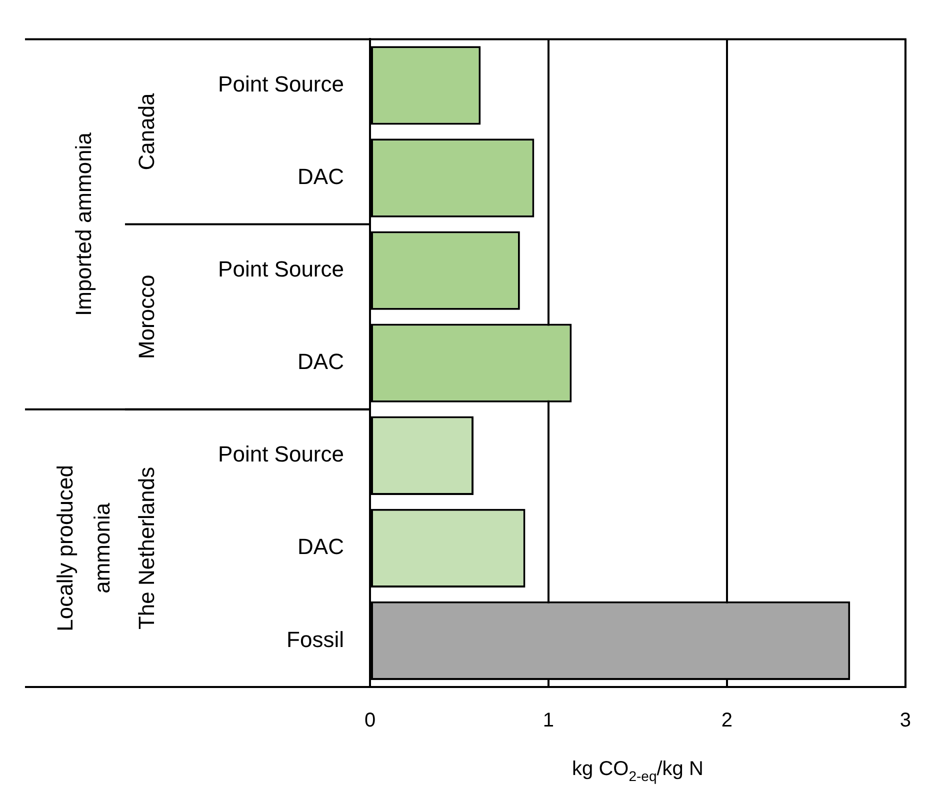 The image size is (933, 790). I want to click on x-tick-label: 1, so click(548, 721).